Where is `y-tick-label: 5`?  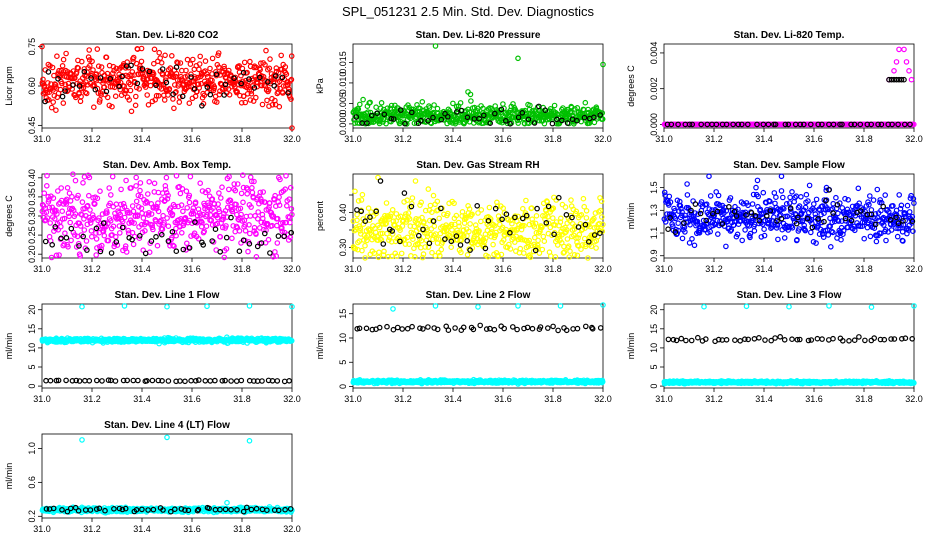
y-tick-label: 5 is located at coordinates (654, 366).